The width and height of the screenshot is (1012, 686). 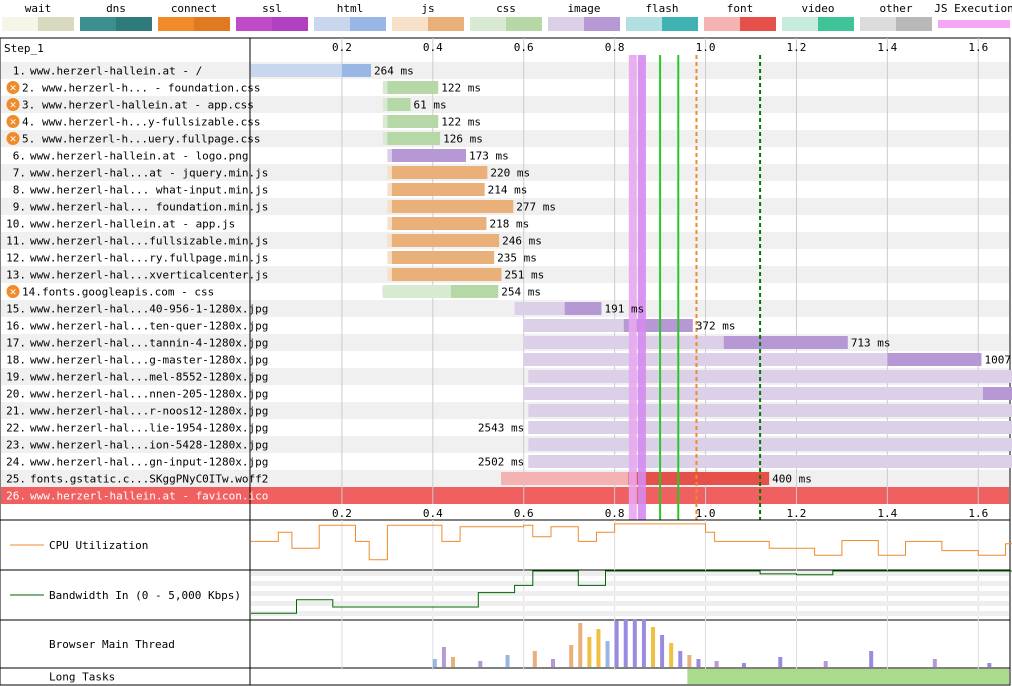 What do you see at coordinates (116, 71) in the screenshot?
I see `request-url: www.herzerl-hallein.at - /` at bounding box center [116, 71].